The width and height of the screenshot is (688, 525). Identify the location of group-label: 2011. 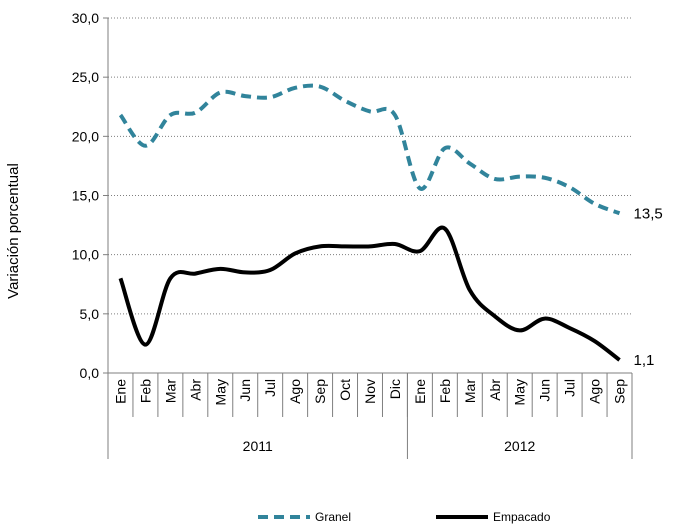
(258, 446).